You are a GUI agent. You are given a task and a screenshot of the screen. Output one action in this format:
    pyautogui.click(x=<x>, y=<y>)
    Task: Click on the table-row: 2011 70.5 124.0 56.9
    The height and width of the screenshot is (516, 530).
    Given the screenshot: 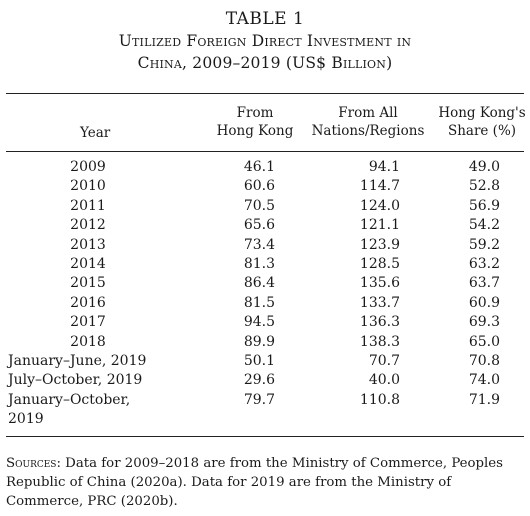 What is the action you would take?
    pyautogui.click(x=265, y=206)
    